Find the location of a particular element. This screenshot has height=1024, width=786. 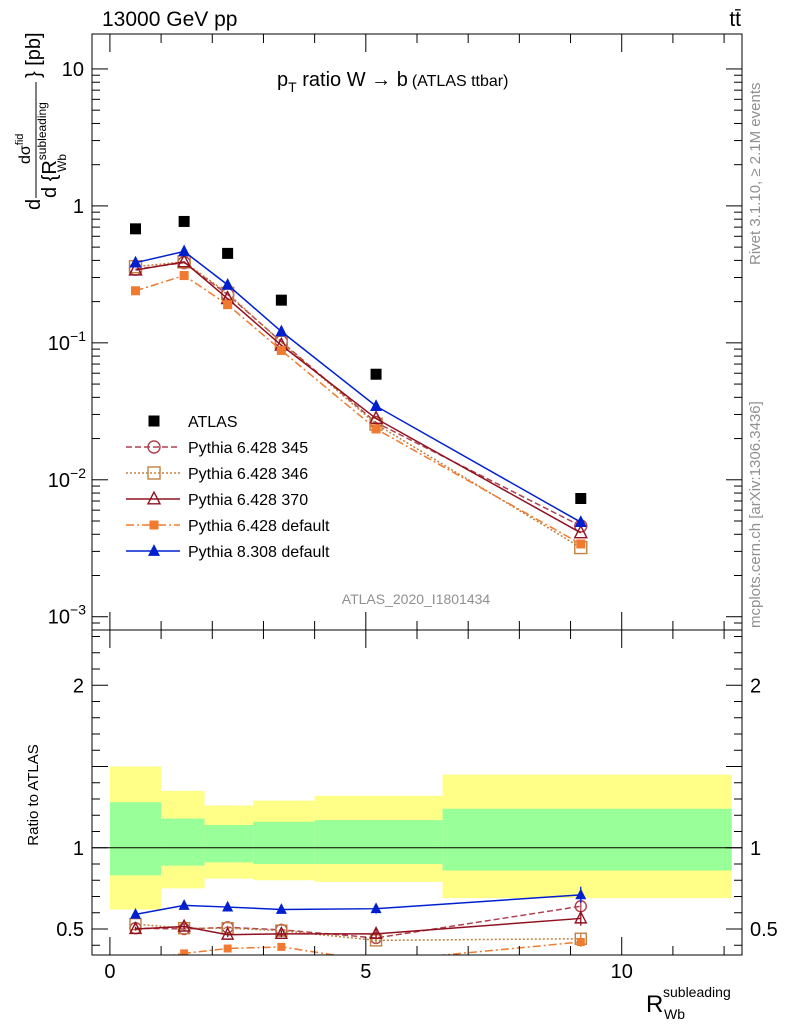

ratio-line-p8def is located at coordinates (358, 905).